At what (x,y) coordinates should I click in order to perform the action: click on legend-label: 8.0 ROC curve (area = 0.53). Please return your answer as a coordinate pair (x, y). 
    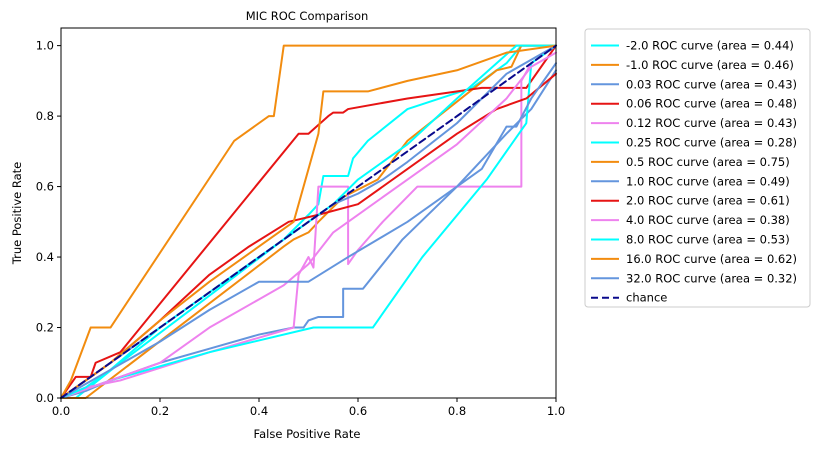
    Looking at the image, I should click on (708, 240).